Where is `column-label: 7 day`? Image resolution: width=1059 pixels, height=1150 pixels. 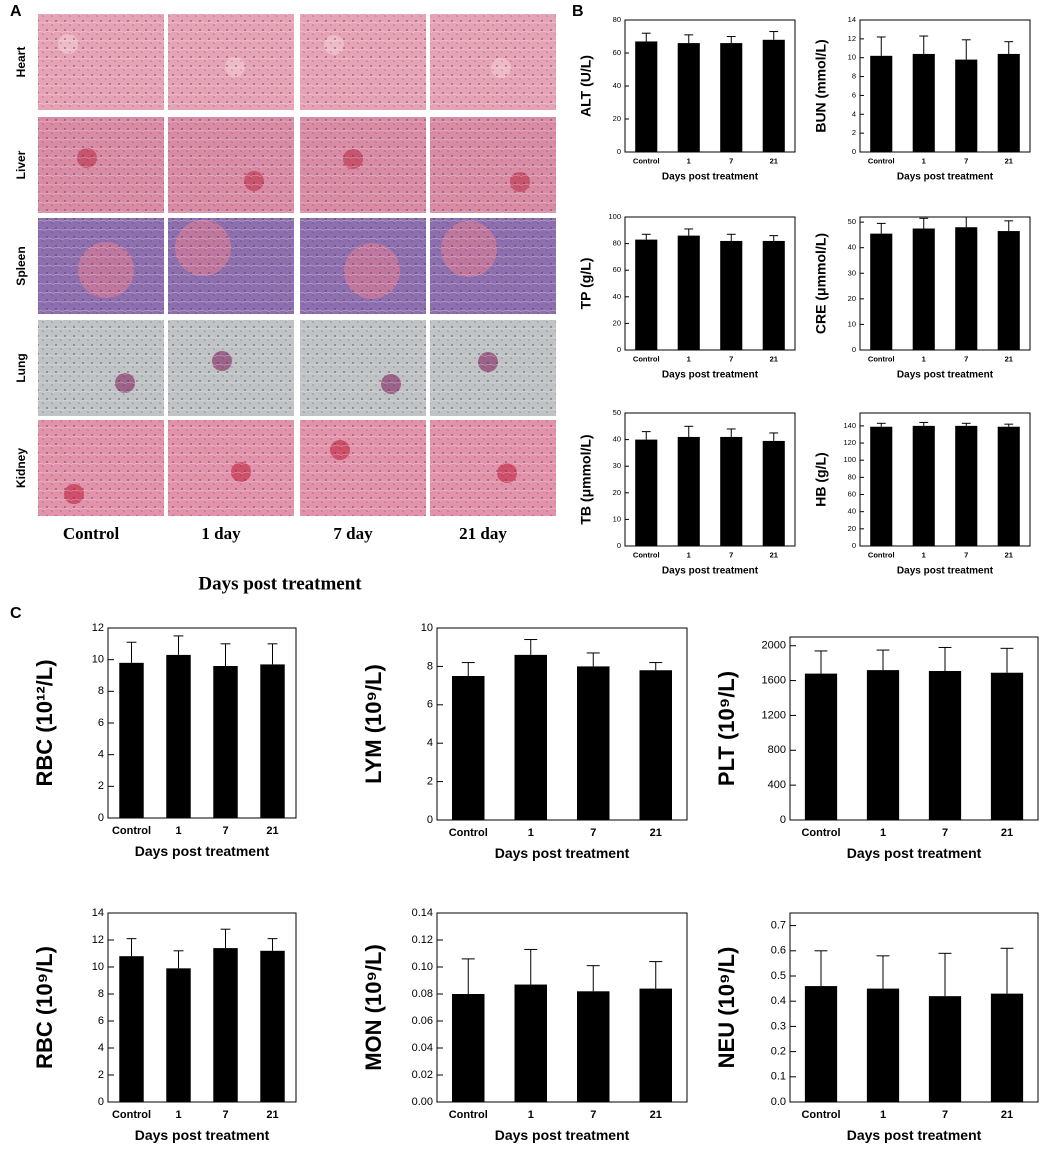 column-label: 7 day is located at coordinates (353, 533).